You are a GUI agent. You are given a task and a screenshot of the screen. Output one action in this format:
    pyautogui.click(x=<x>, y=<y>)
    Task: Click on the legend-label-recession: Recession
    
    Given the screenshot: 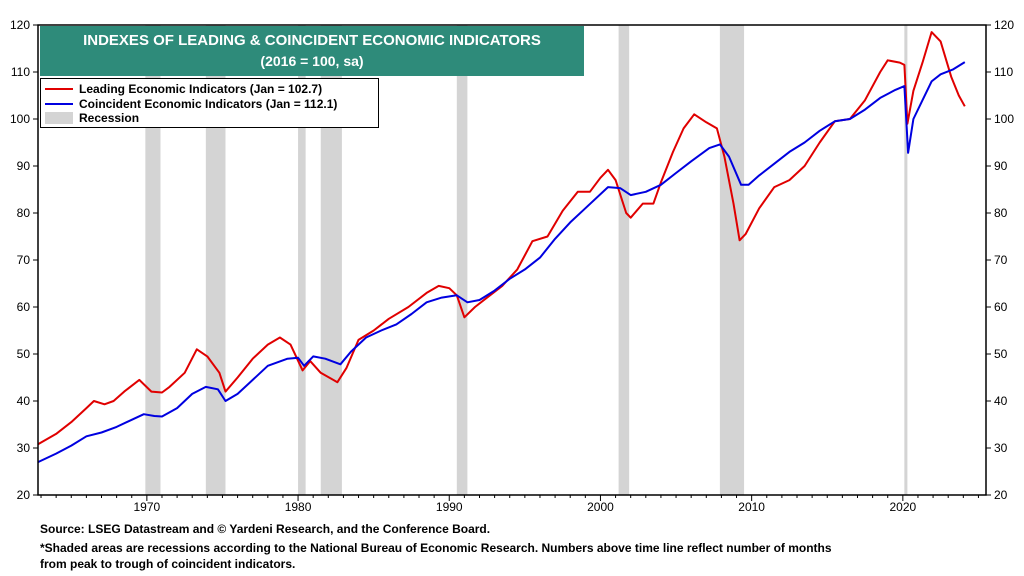 What is the action you would take?
    pyautogui.click(x=109, y=117)
    